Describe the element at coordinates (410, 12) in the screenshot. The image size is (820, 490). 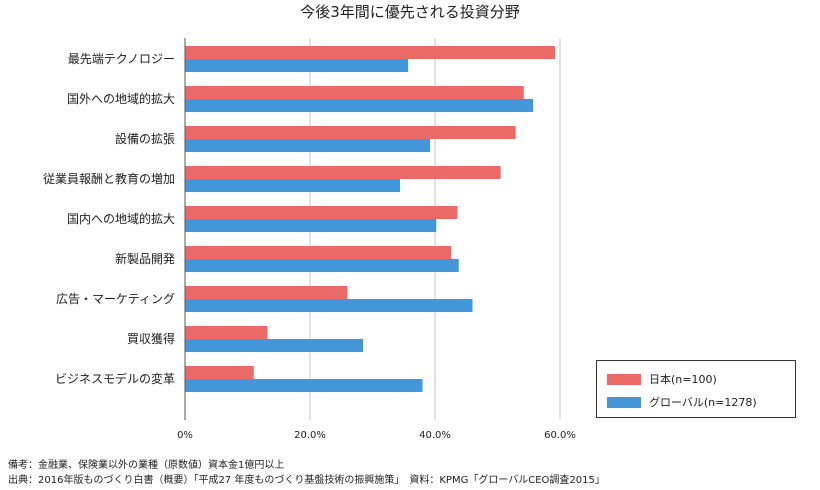
I see `chart-title: 今後3年間に優先される投資分野` at that location.